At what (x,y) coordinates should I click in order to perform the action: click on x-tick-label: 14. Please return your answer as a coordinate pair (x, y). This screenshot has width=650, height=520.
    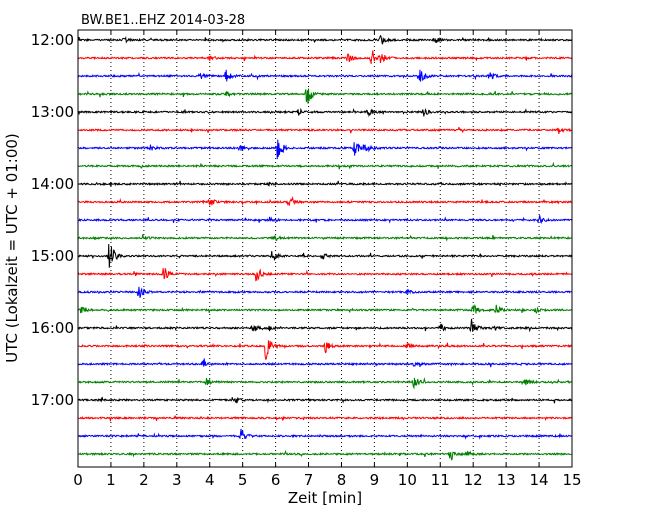
    Looking at the image, I should click on (539, 480).